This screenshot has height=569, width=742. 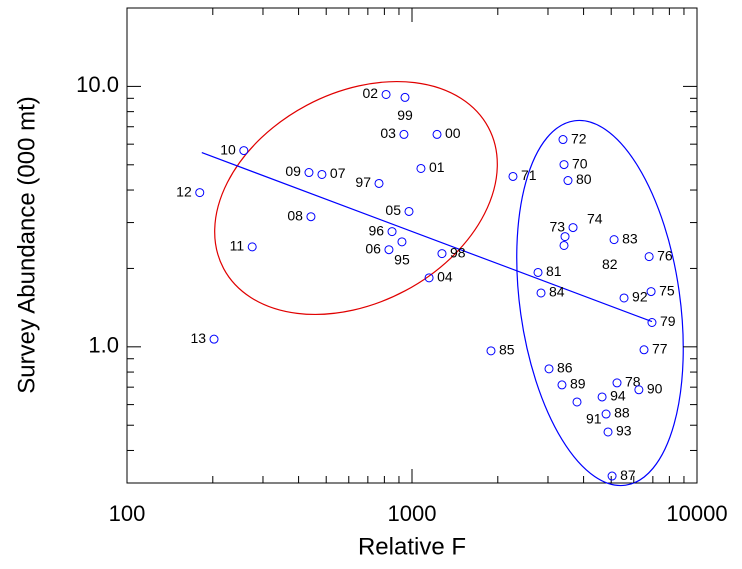 I want to click on point-label: 05, so click(x=393, y=210).